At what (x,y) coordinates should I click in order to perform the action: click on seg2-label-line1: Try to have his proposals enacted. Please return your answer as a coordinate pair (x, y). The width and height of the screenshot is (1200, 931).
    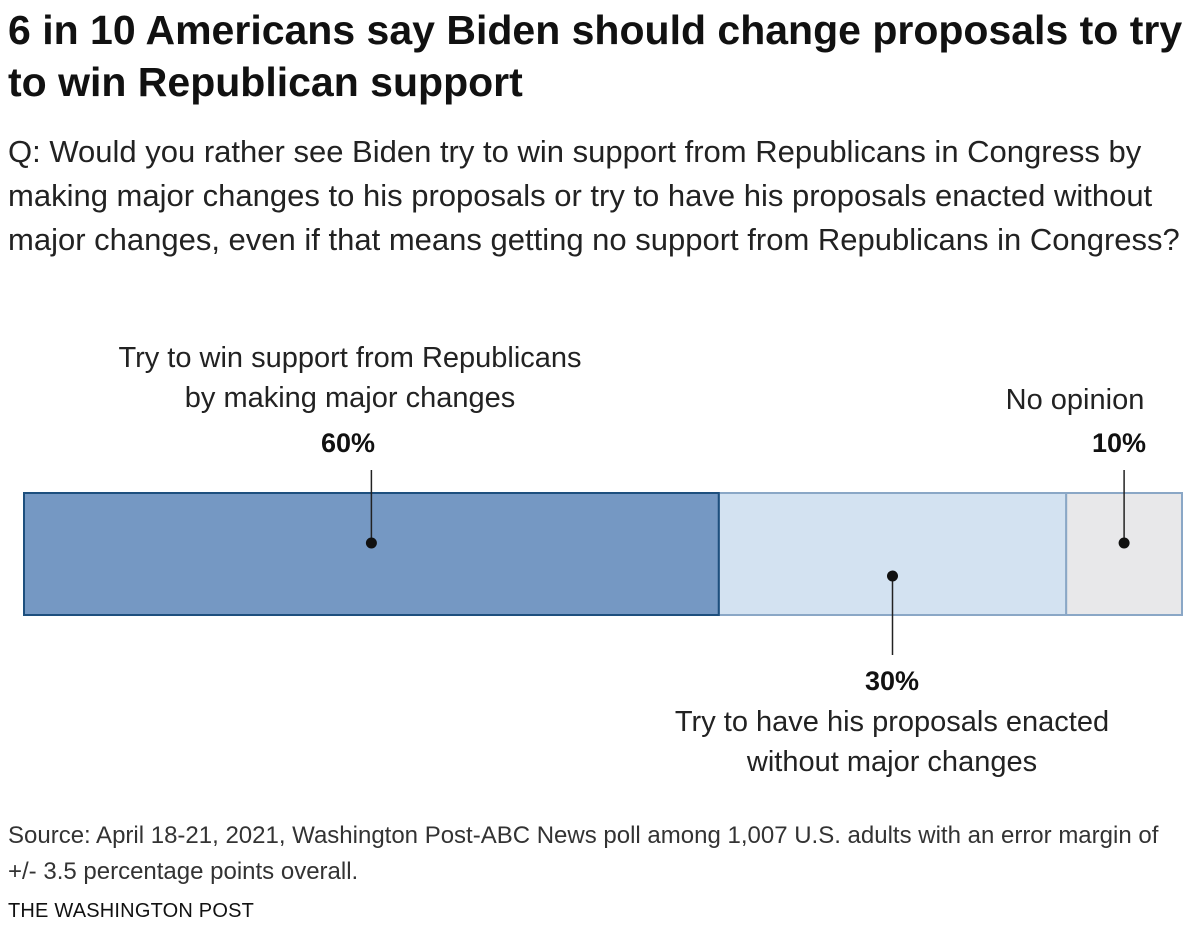
    Looking at the image, I should click on (892, 722).